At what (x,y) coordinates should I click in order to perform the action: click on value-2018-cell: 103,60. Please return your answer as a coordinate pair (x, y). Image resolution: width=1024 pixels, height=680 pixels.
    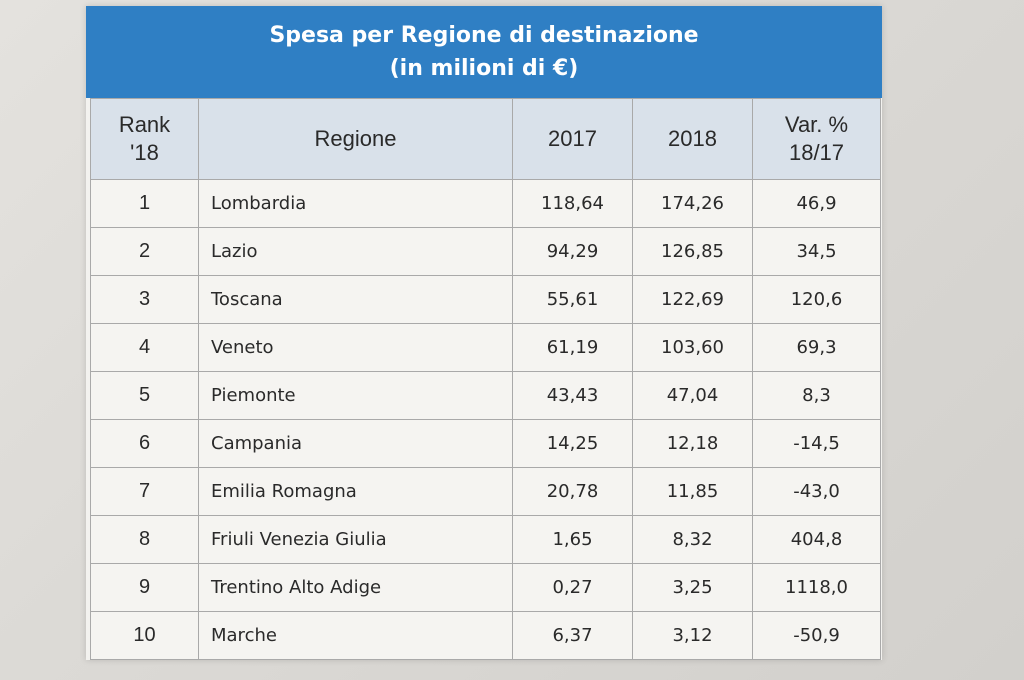
    Looking at the image, I should click on (692, 347).